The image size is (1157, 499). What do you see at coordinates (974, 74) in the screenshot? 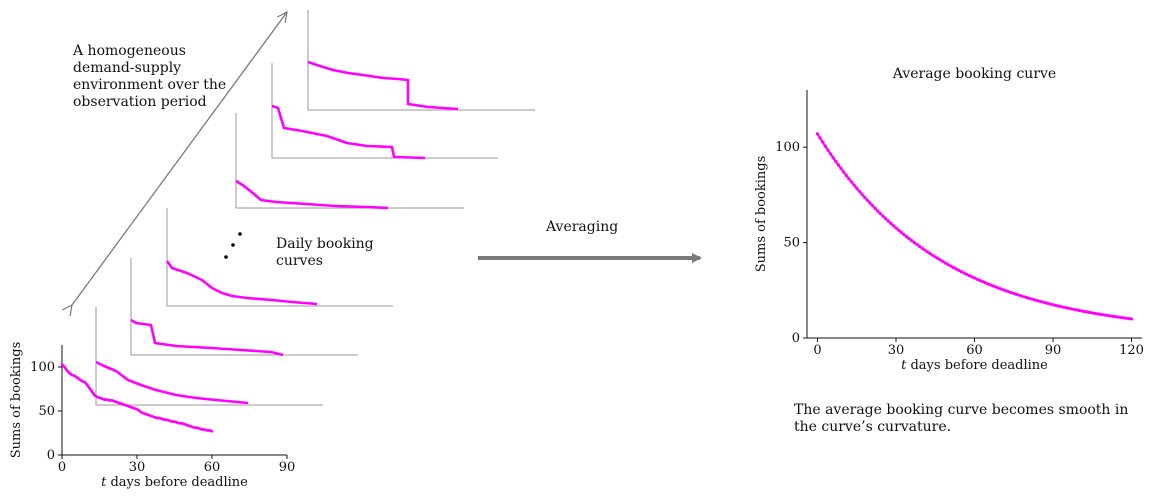
I see `chart-title: Average booking curve` at bounding box center [974, 74].